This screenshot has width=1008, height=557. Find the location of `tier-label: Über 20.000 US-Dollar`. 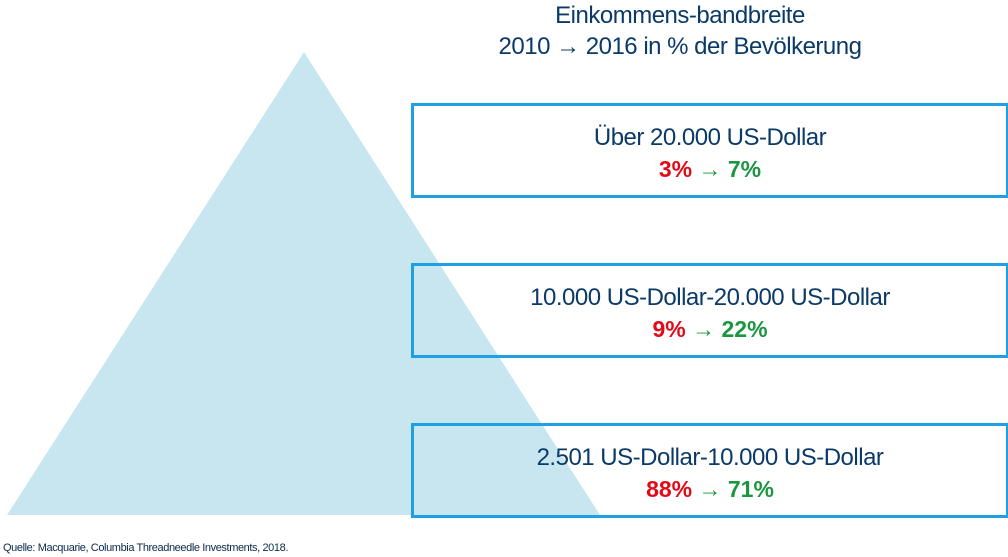

tier-label: Über 20.000 US-Dollar is located at coordinates (710, 137).